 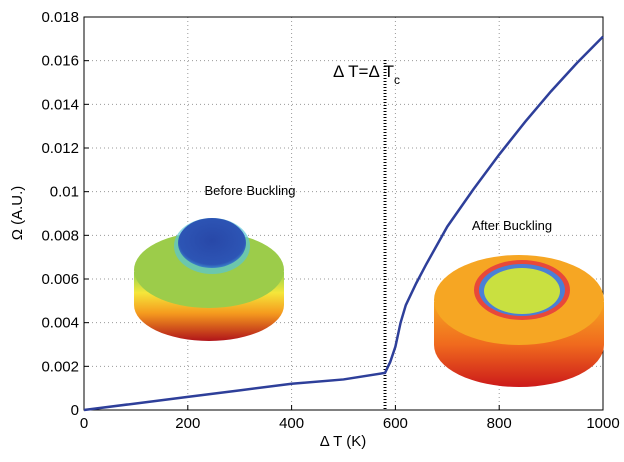 What do you see at coordinates (60, 366) in the screenshot?
I see `y-tick-label: 0.002` at bounding box center [60, 366].